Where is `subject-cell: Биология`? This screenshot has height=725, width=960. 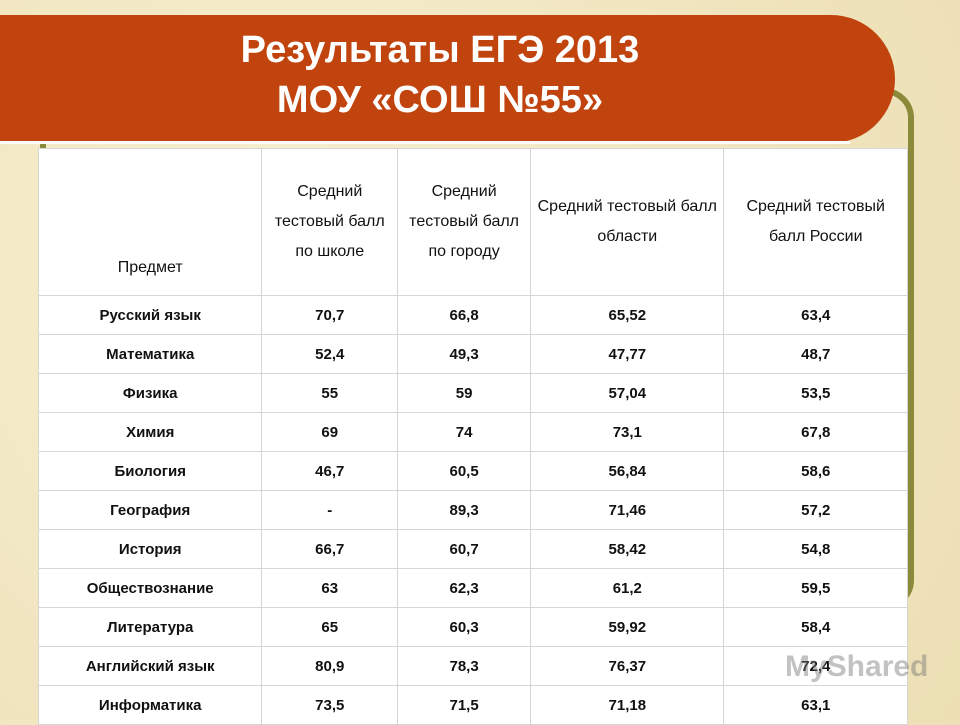 subject-cell: Биология is located at coordinates (150, 471).